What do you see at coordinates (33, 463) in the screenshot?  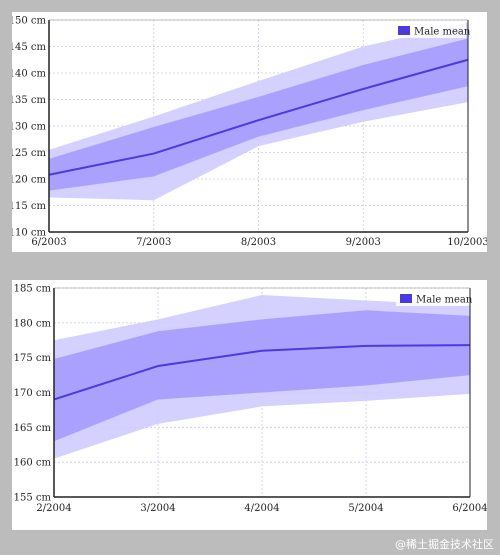 I see `y-tick-label: 160 cm` at bounding box center [33, 463].